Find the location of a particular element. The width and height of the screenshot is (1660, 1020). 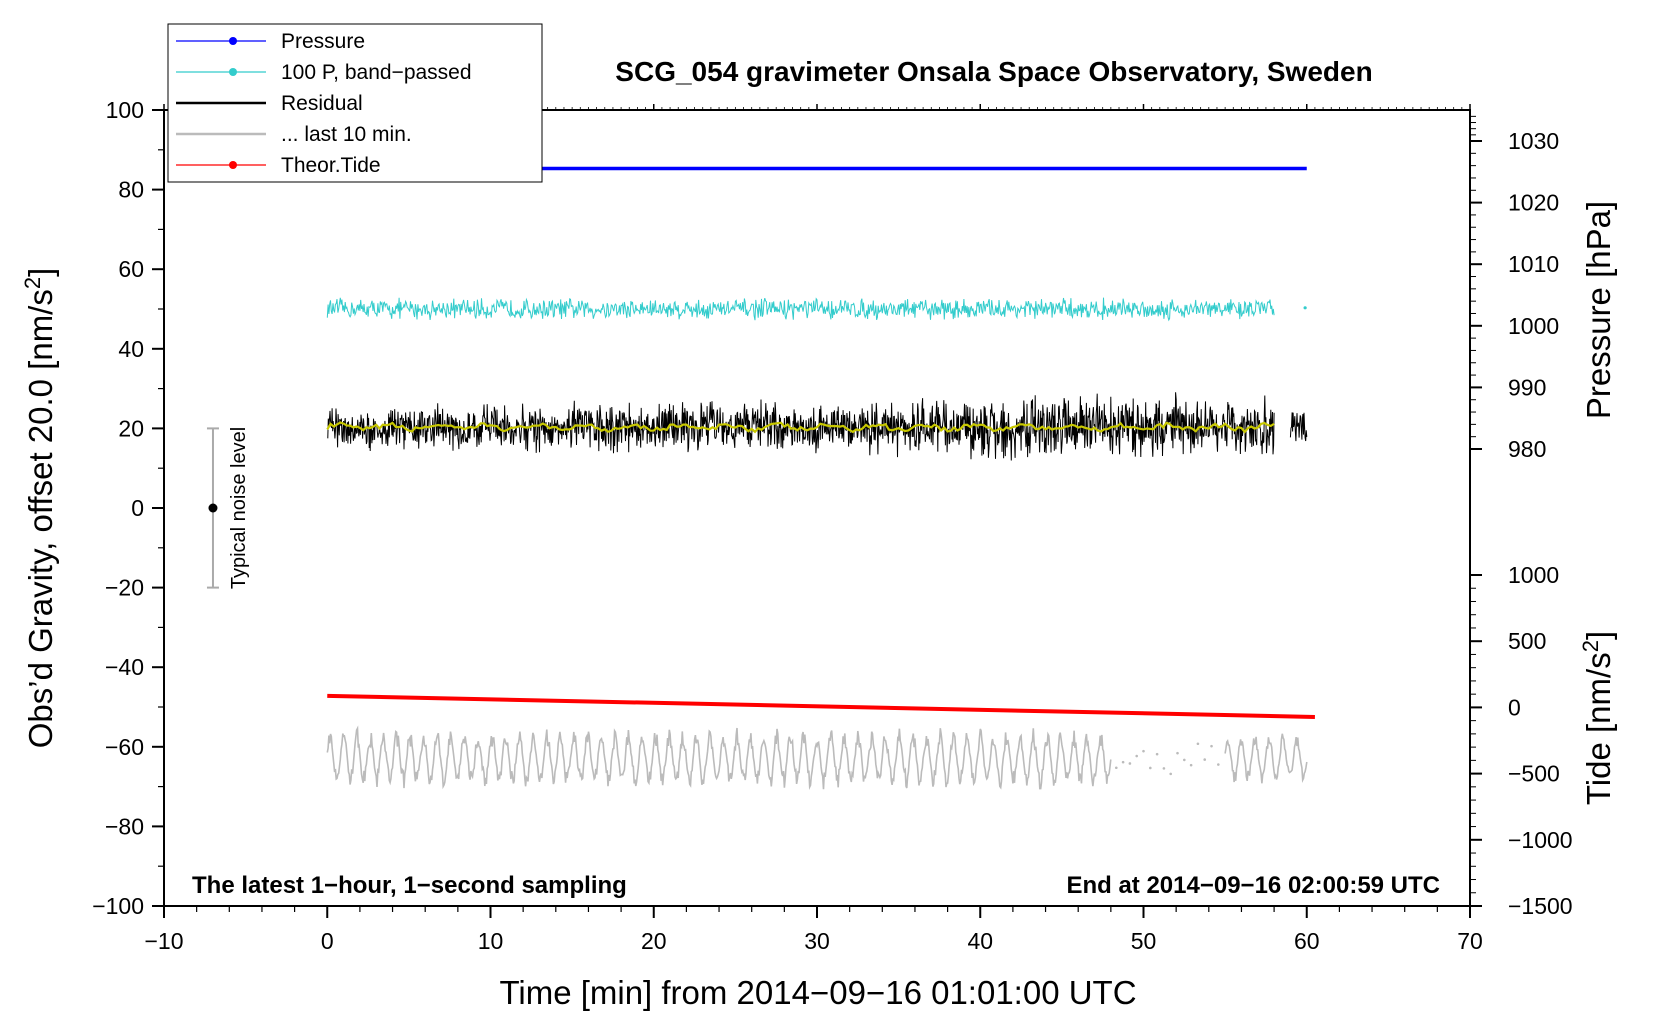

tide-tick-label: −1500 is located at coordinates (1540, 906).